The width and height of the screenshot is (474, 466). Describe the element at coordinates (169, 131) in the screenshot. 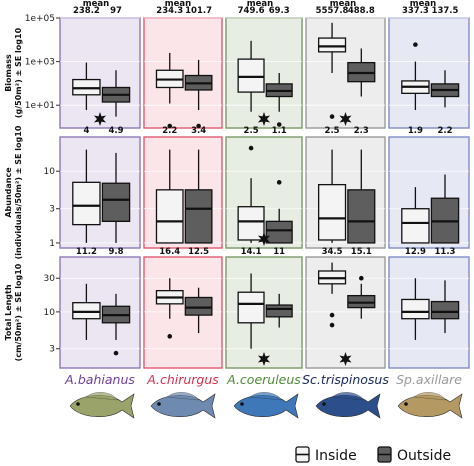

I see `stat-inside: 2.2` at that location.